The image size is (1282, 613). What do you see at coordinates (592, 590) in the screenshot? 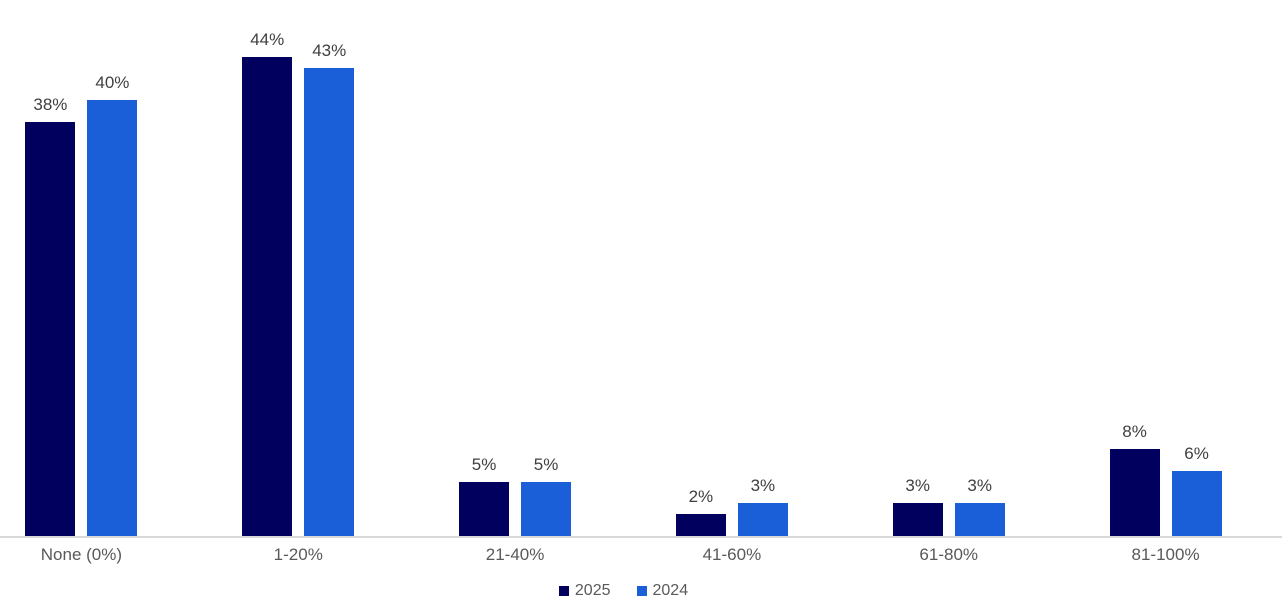
I see `legend-label: 2025` at bounding box center [592, 590].